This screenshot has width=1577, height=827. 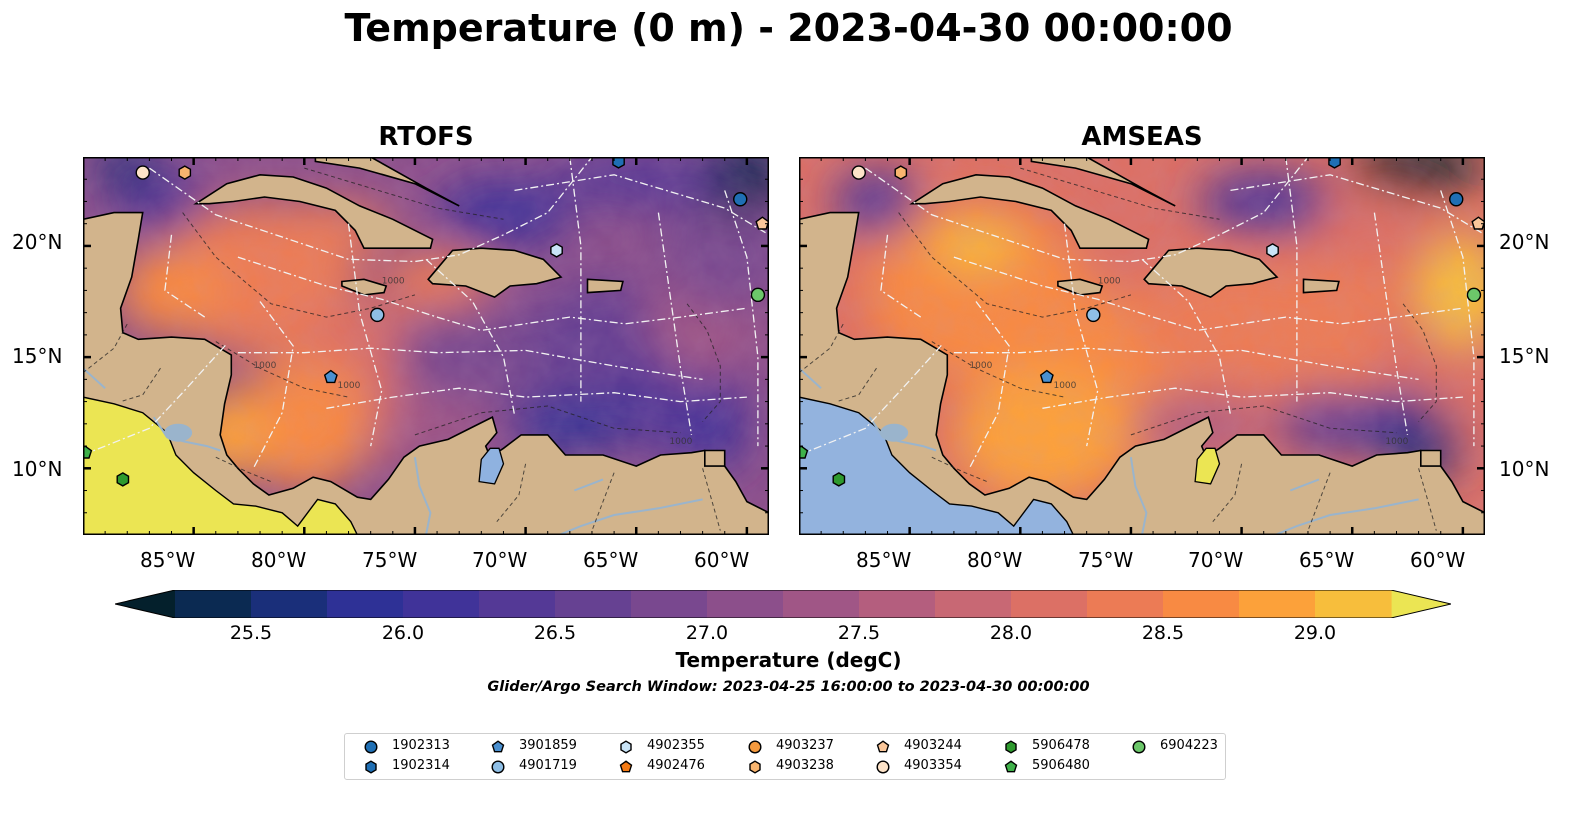 I want to click on legend-label: 4903244, so click(x=933, y=745).